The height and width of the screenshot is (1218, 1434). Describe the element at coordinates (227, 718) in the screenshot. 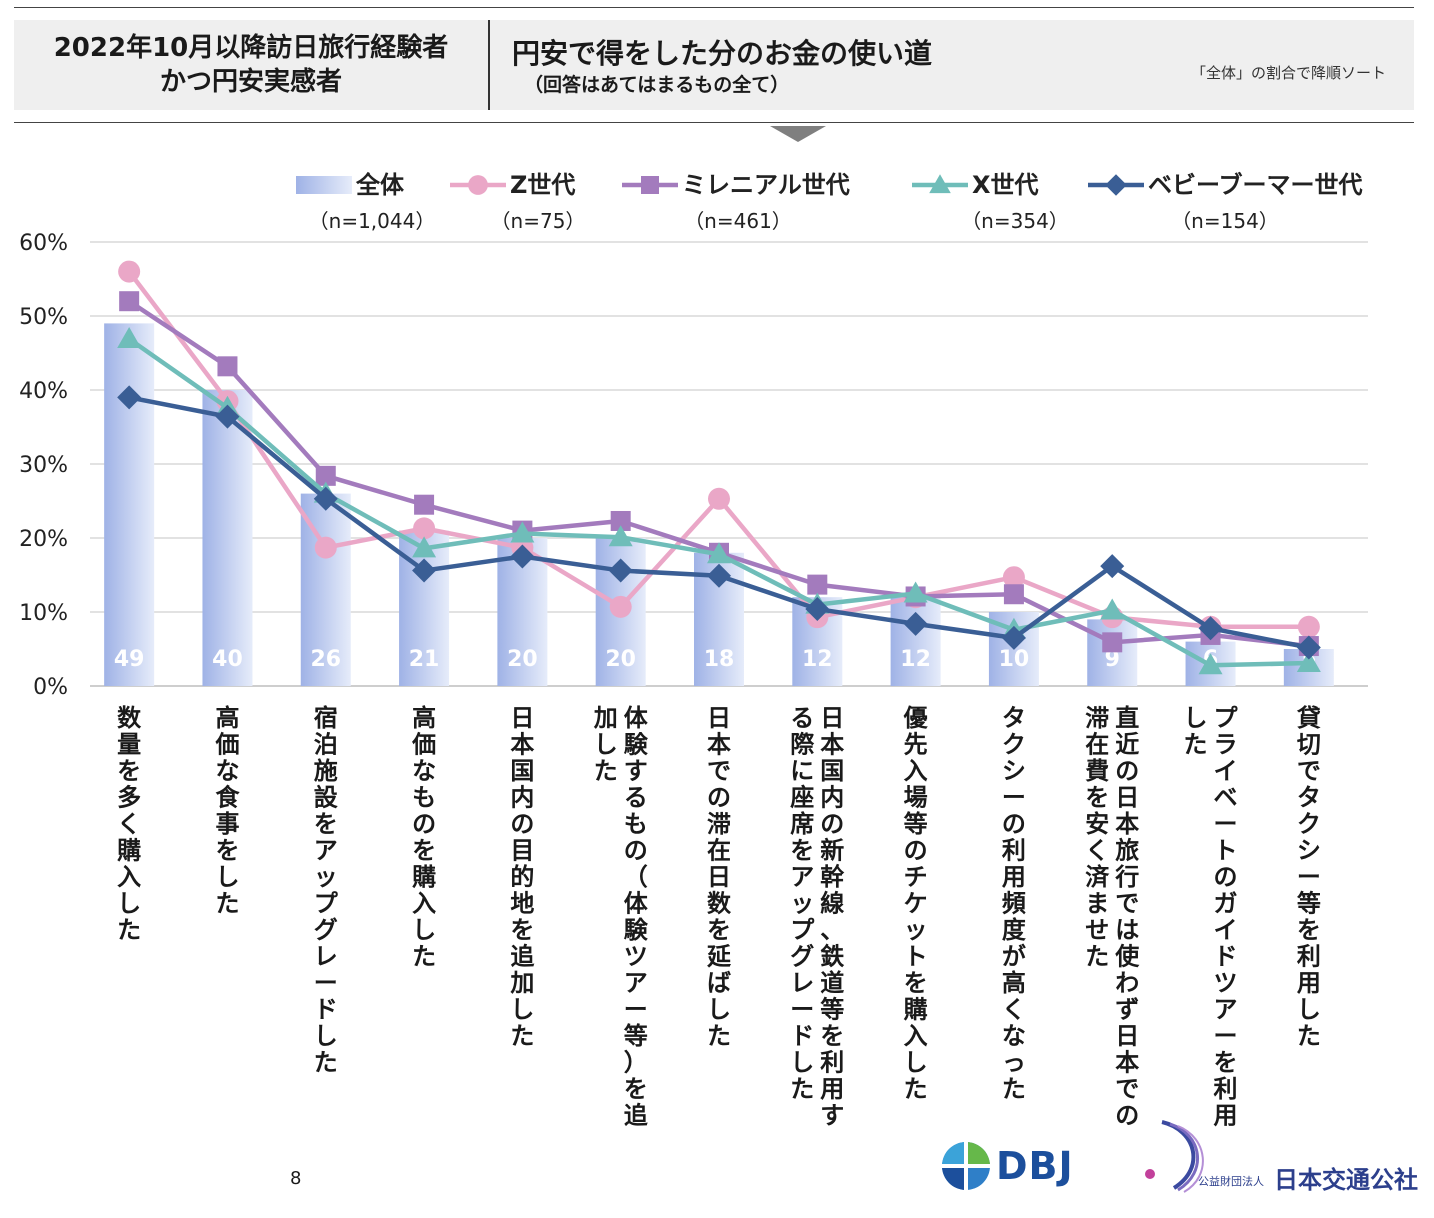

I see `category-label-char: 高` at that location.